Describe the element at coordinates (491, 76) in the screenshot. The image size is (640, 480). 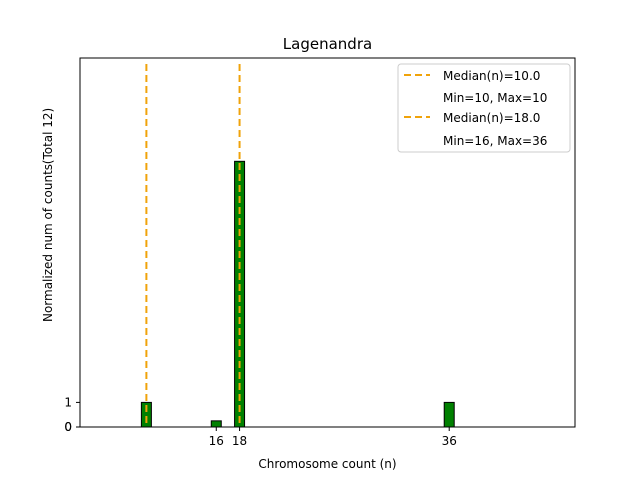
I see `legend-label-1: Median(n)=10.0` at that location.